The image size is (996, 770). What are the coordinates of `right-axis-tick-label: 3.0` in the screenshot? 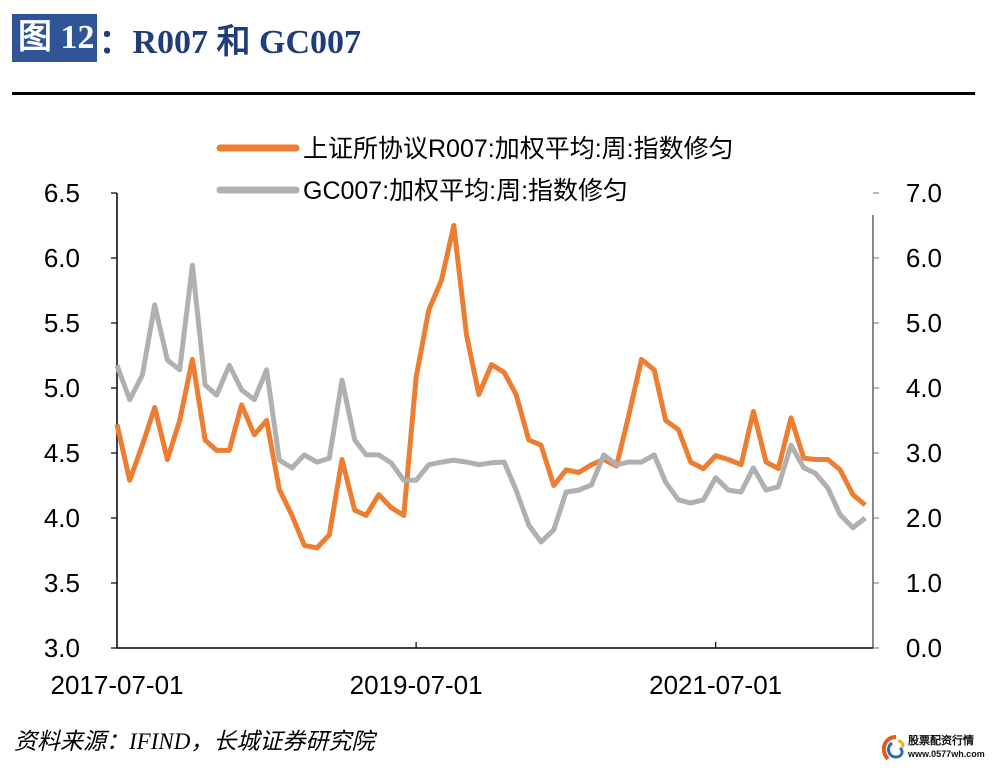 It's located at (924, 453).